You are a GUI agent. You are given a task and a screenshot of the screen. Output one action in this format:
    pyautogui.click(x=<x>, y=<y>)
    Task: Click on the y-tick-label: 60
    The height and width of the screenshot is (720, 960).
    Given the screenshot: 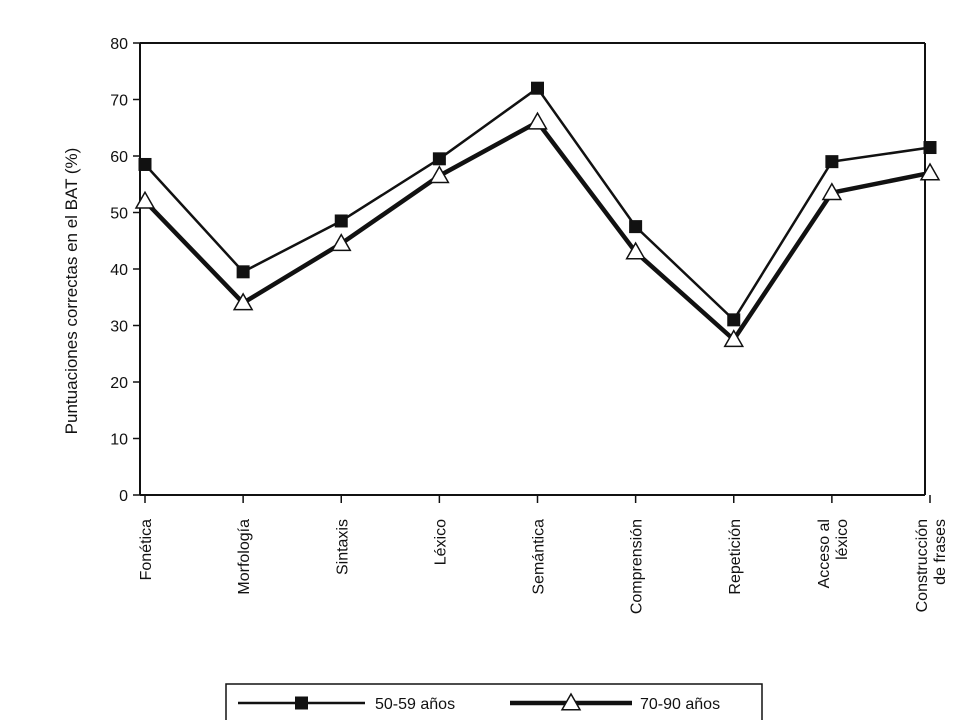 What is the action you would take?
    pyautogui.click(x=119, y=157)
    